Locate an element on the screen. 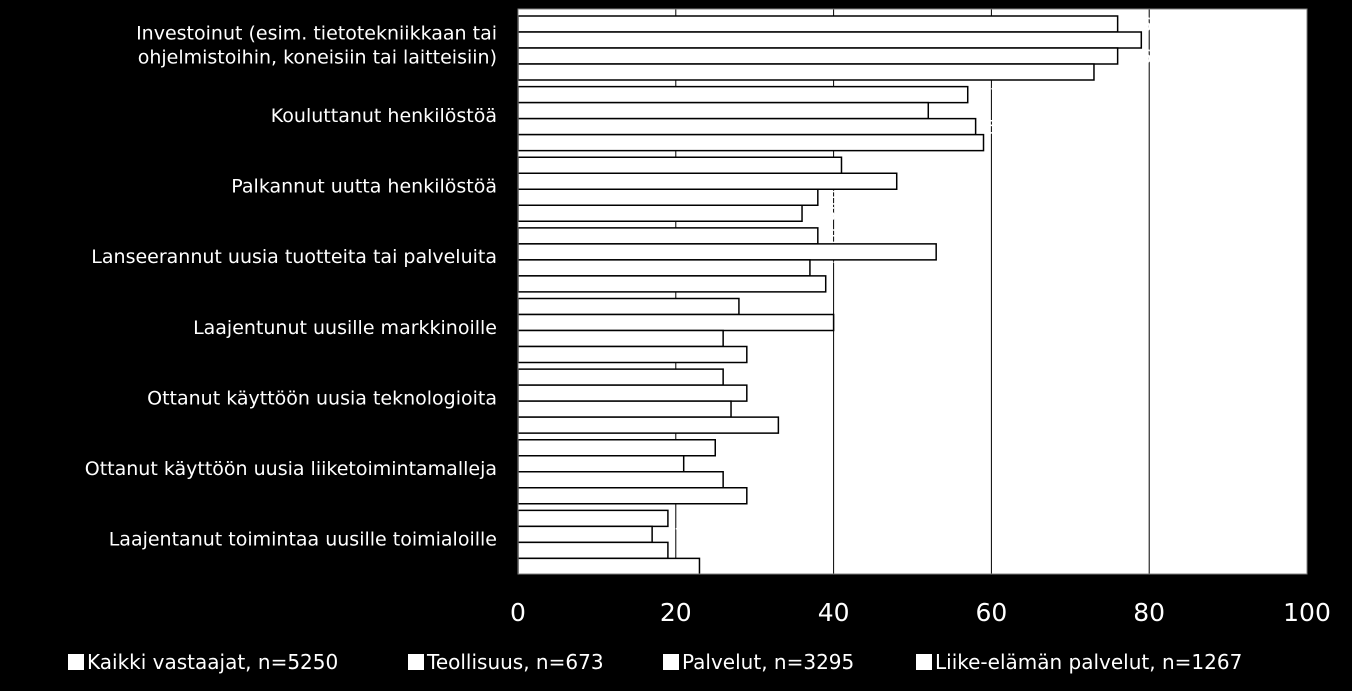  data-label-series-1-cat-4: 40 is located at coordinates (856, 324).